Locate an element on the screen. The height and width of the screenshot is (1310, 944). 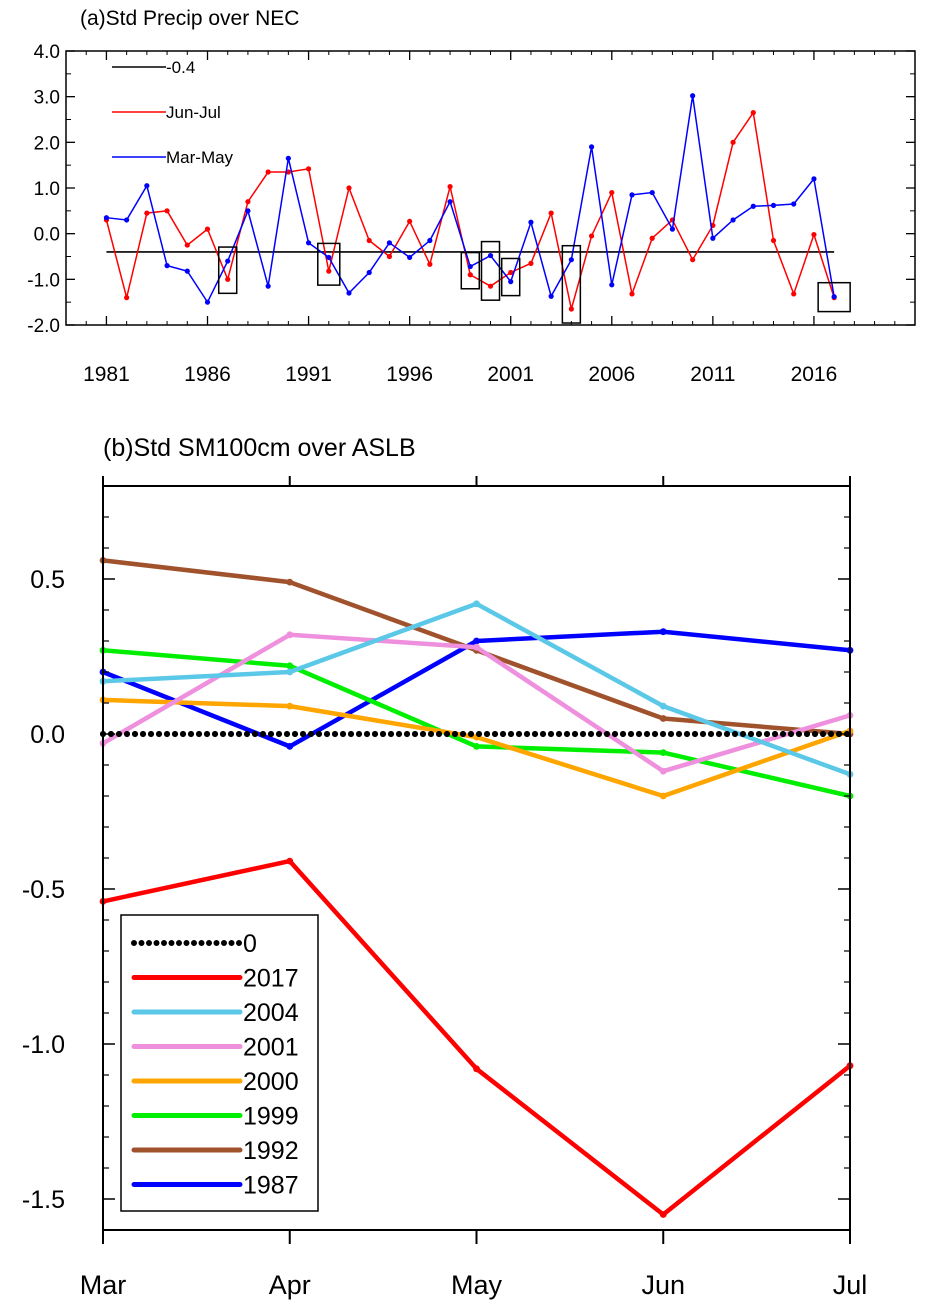
point-mar-may-2004 is located at coordinates (571, 260).